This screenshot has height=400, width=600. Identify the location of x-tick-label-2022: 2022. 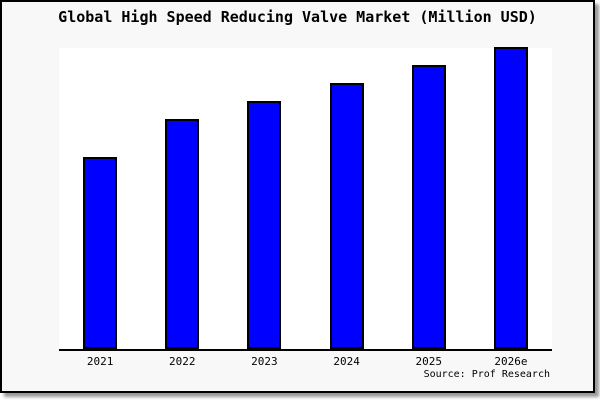
(182, 361).